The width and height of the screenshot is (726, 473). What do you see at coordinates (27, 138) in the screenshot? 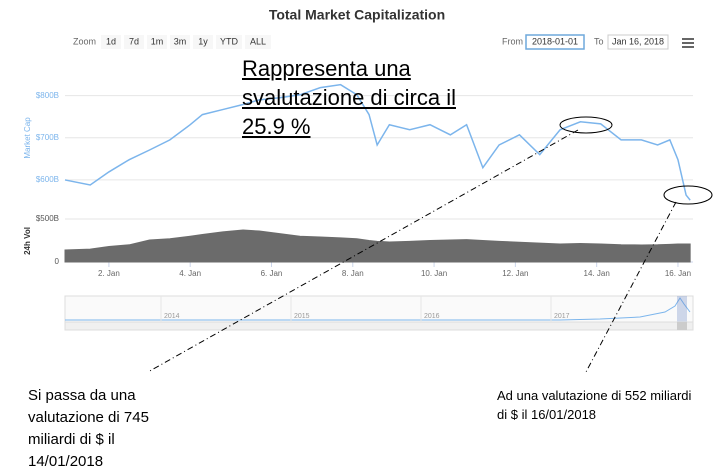
I see `y-axis-title: Market Cap` at bounding box center [27, 138].